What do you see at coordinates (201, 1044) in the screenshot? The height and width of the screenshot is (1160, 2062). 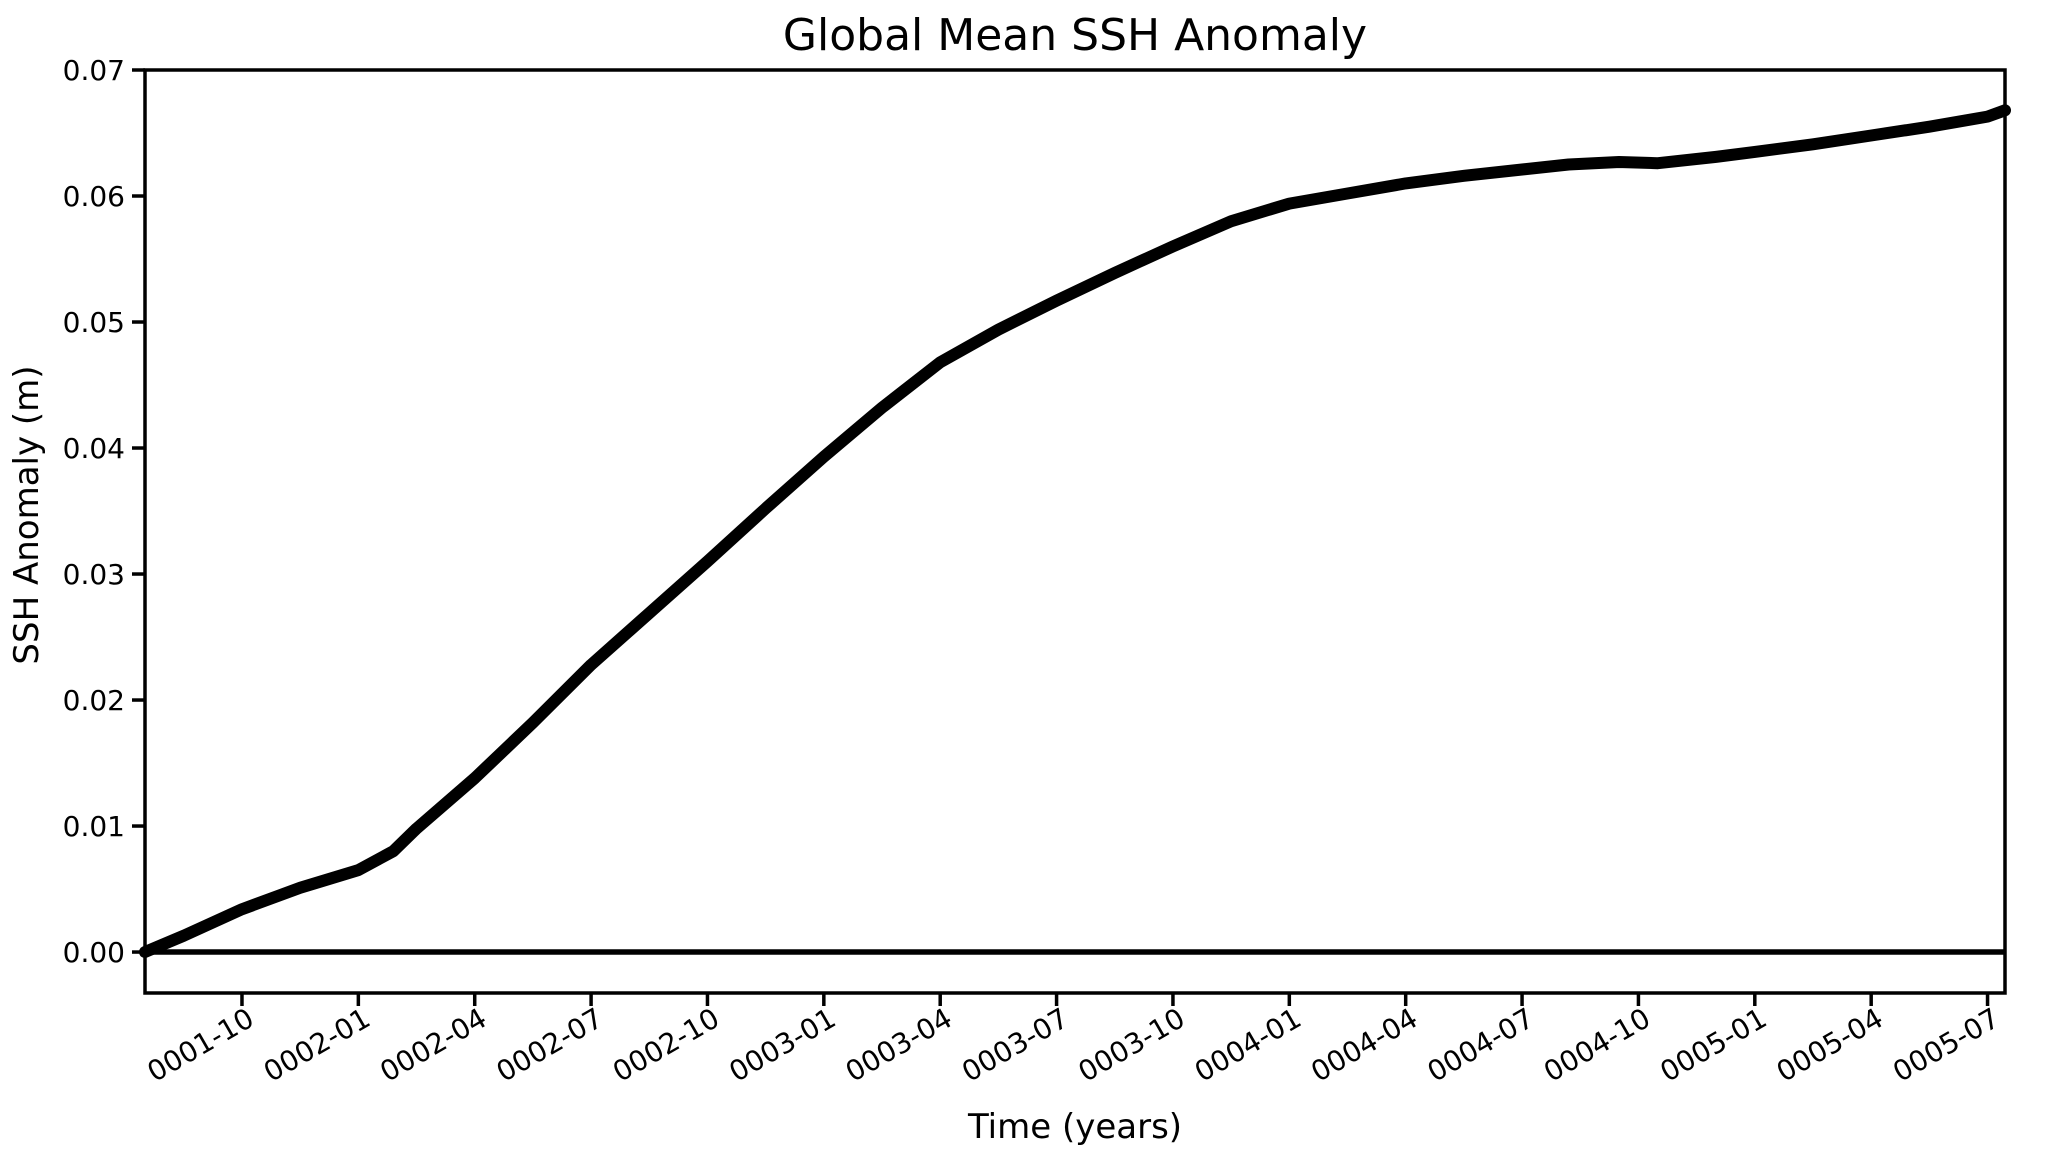 I see `x-tick-label: 0001-10` at bounding box center [201, 1044].